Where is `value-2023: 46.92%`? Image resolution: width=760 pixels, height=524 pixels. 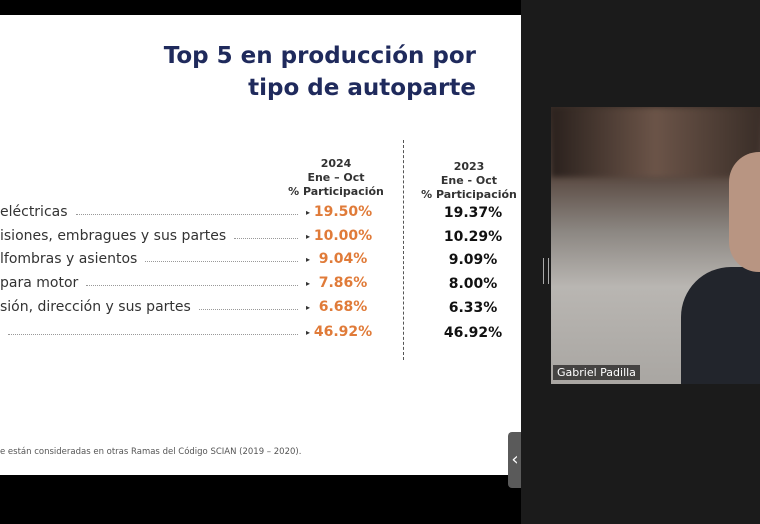
value-2023: 46.92% is located at coordinates (473, 333).